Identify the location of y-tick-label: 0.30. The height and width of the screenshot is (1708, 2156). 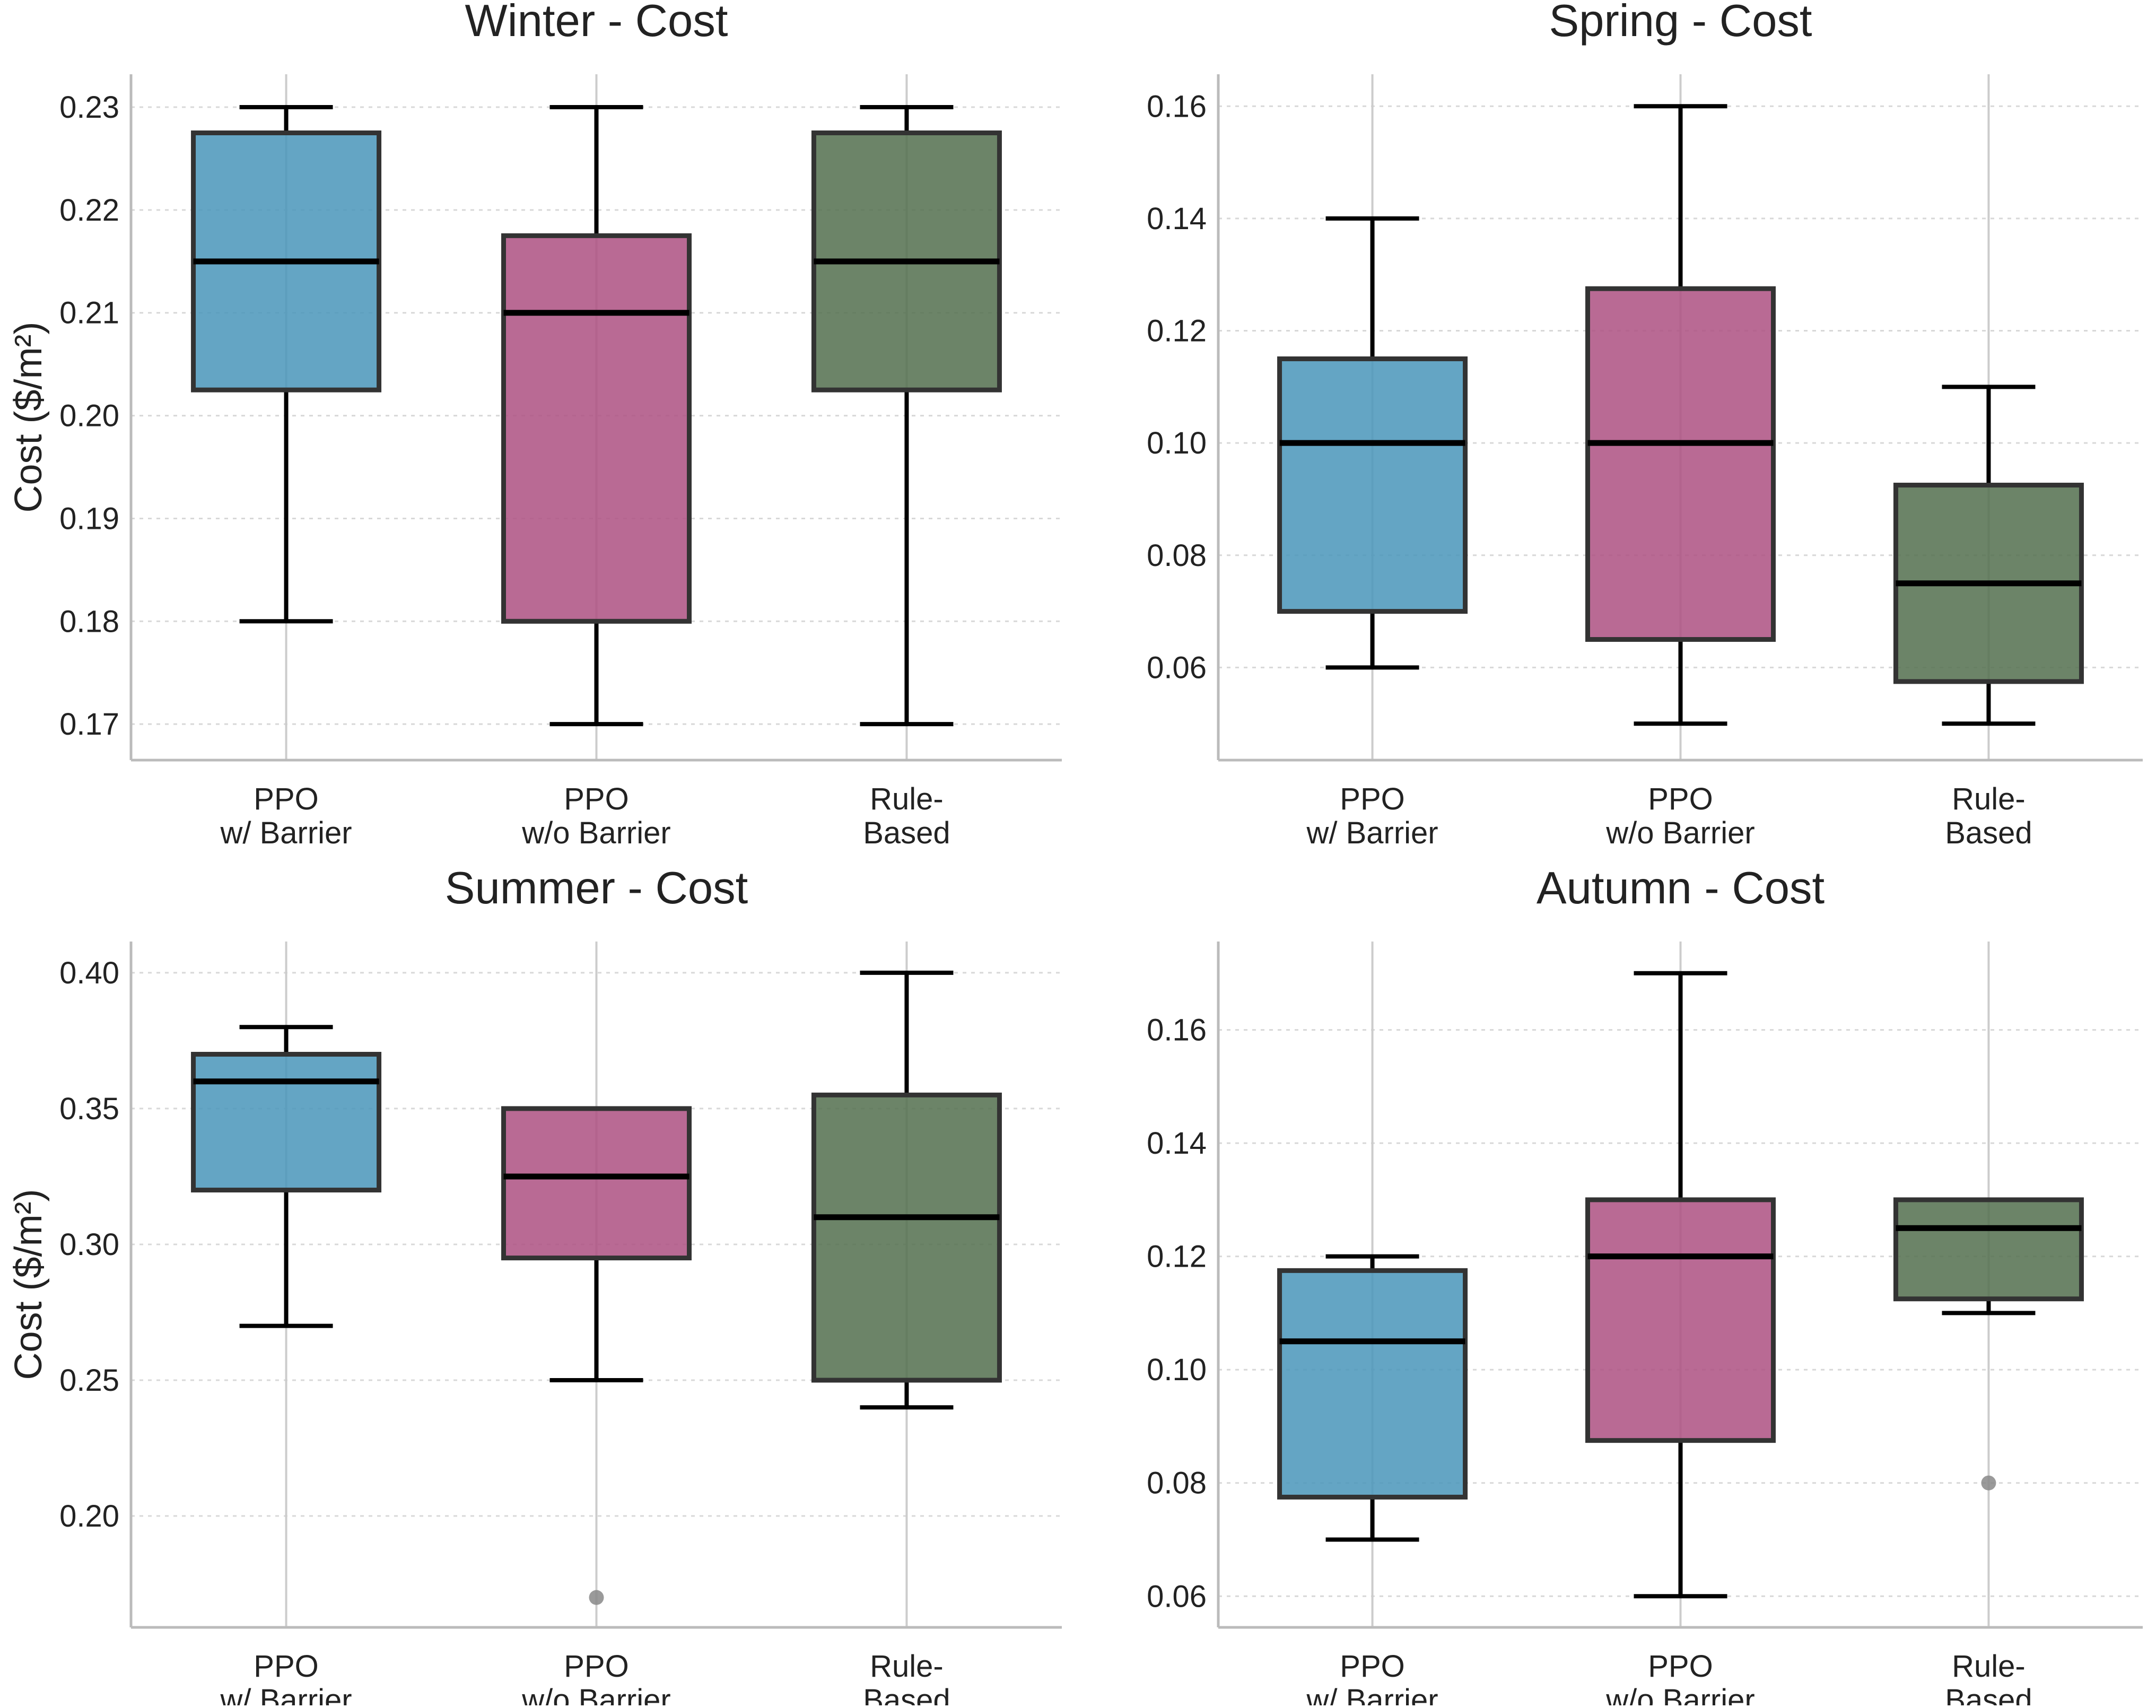
(89, 1245).